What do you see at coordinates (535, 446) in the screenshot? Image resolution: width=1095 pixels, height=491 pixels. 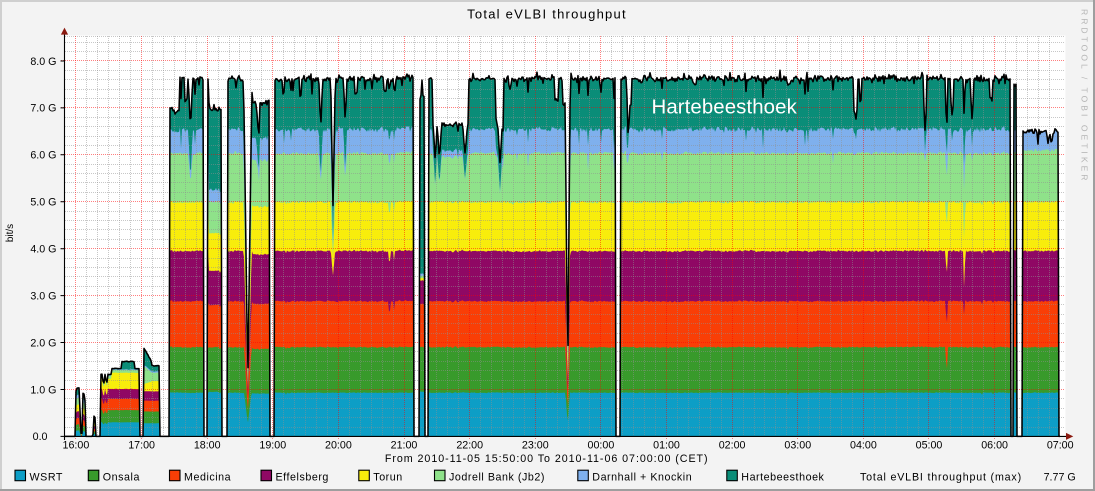 I see `svg-text: 23:00` at bounding box center [535, 446].